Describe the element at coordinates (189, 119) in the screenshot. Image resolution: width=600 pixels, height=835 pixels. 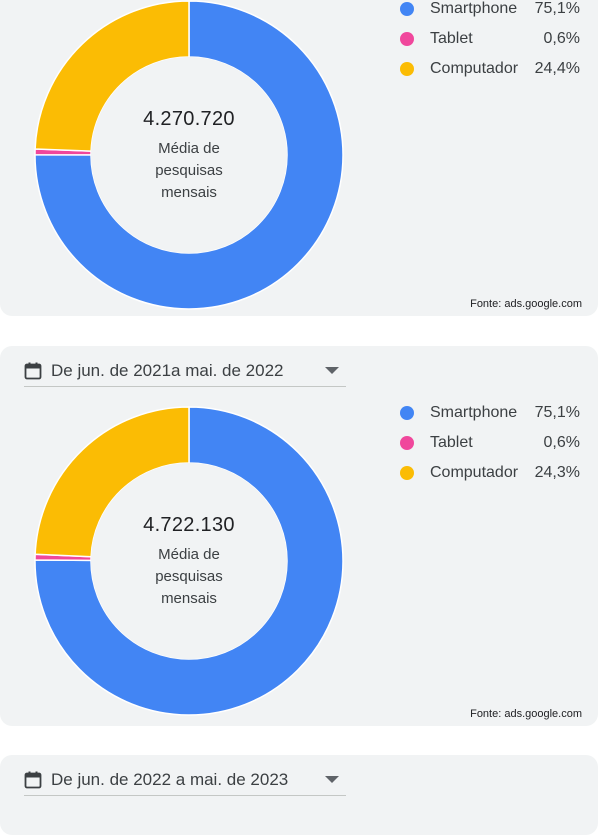
I see `total-searches-value: 4.270.720` at that location.